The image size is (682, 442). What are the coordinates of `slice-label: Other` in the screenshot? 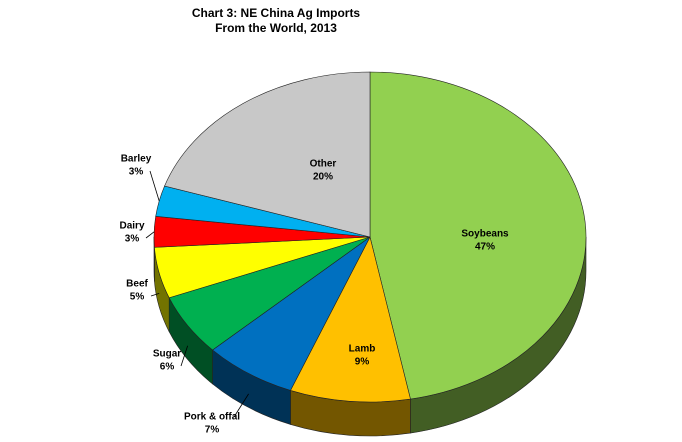 It's located at (323, 164).